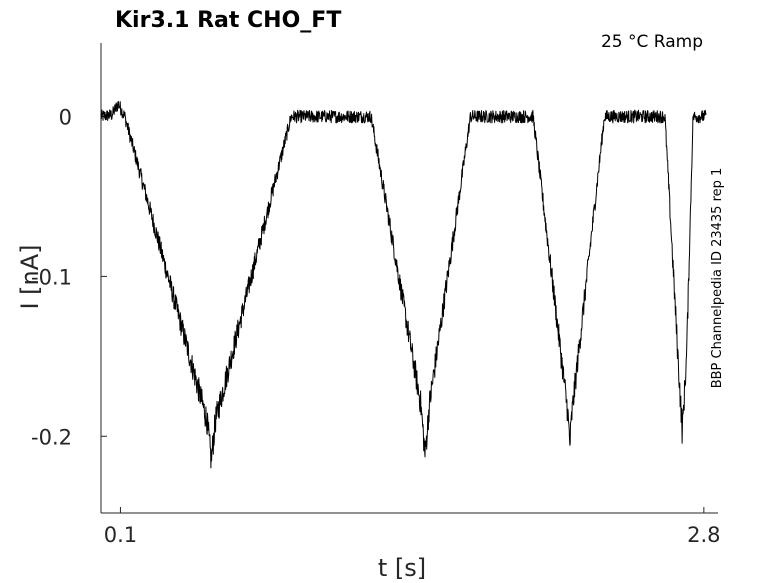 The image size is (778, 583). I want to click on x-axis-label: t [s], so click(402, 568).